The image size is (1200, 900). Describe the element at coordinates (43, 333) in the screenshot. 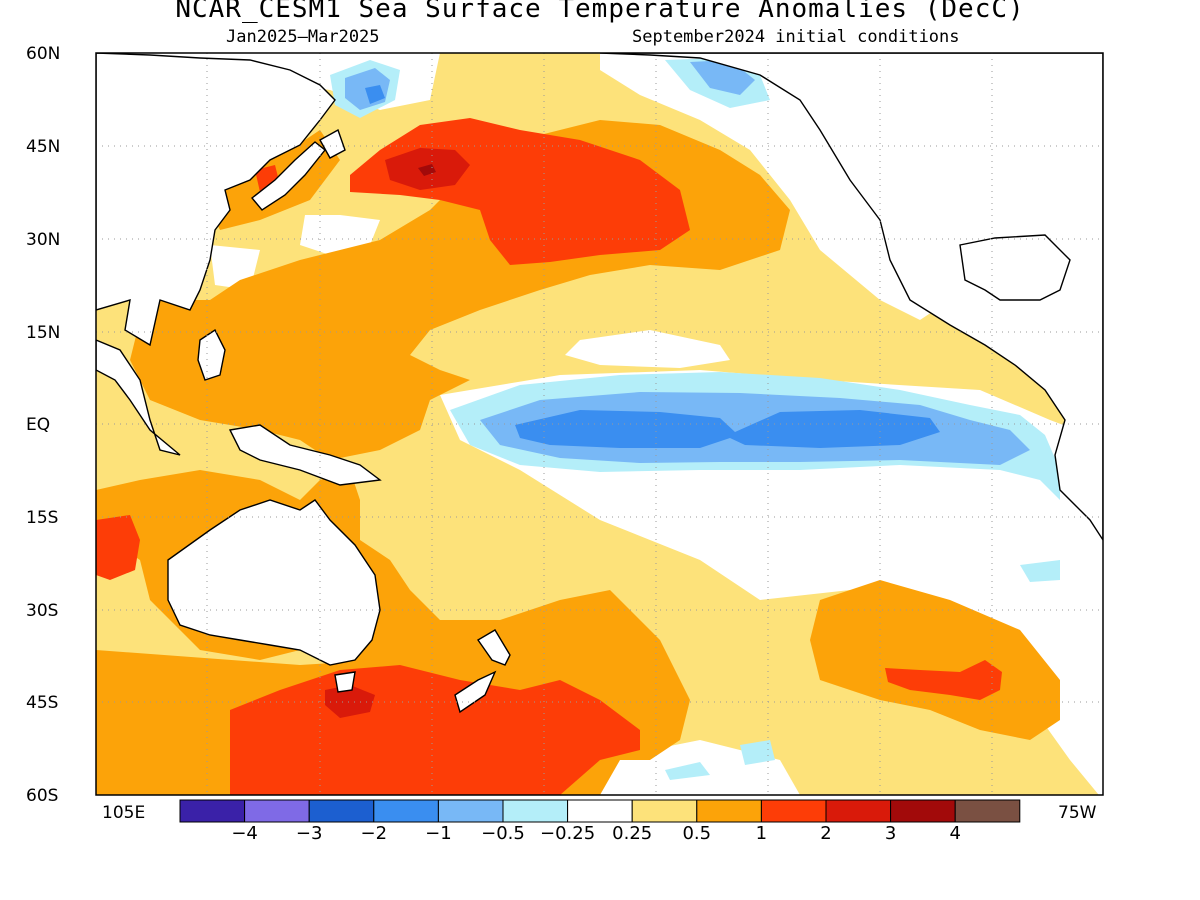

I see `lat-label: 15N` at that location.